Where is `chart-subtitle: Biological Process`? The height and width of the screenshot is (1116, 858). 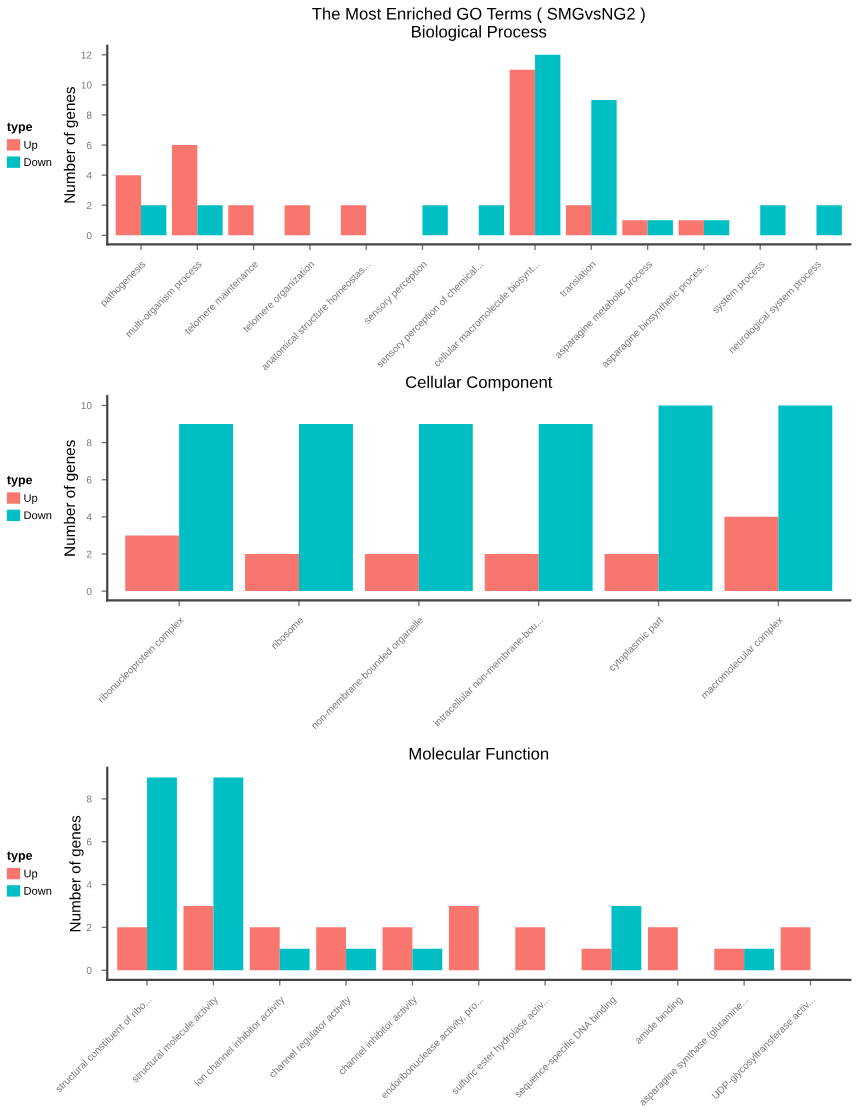
chart-subtitle: Biological Process is located at coordinates (479, 33).